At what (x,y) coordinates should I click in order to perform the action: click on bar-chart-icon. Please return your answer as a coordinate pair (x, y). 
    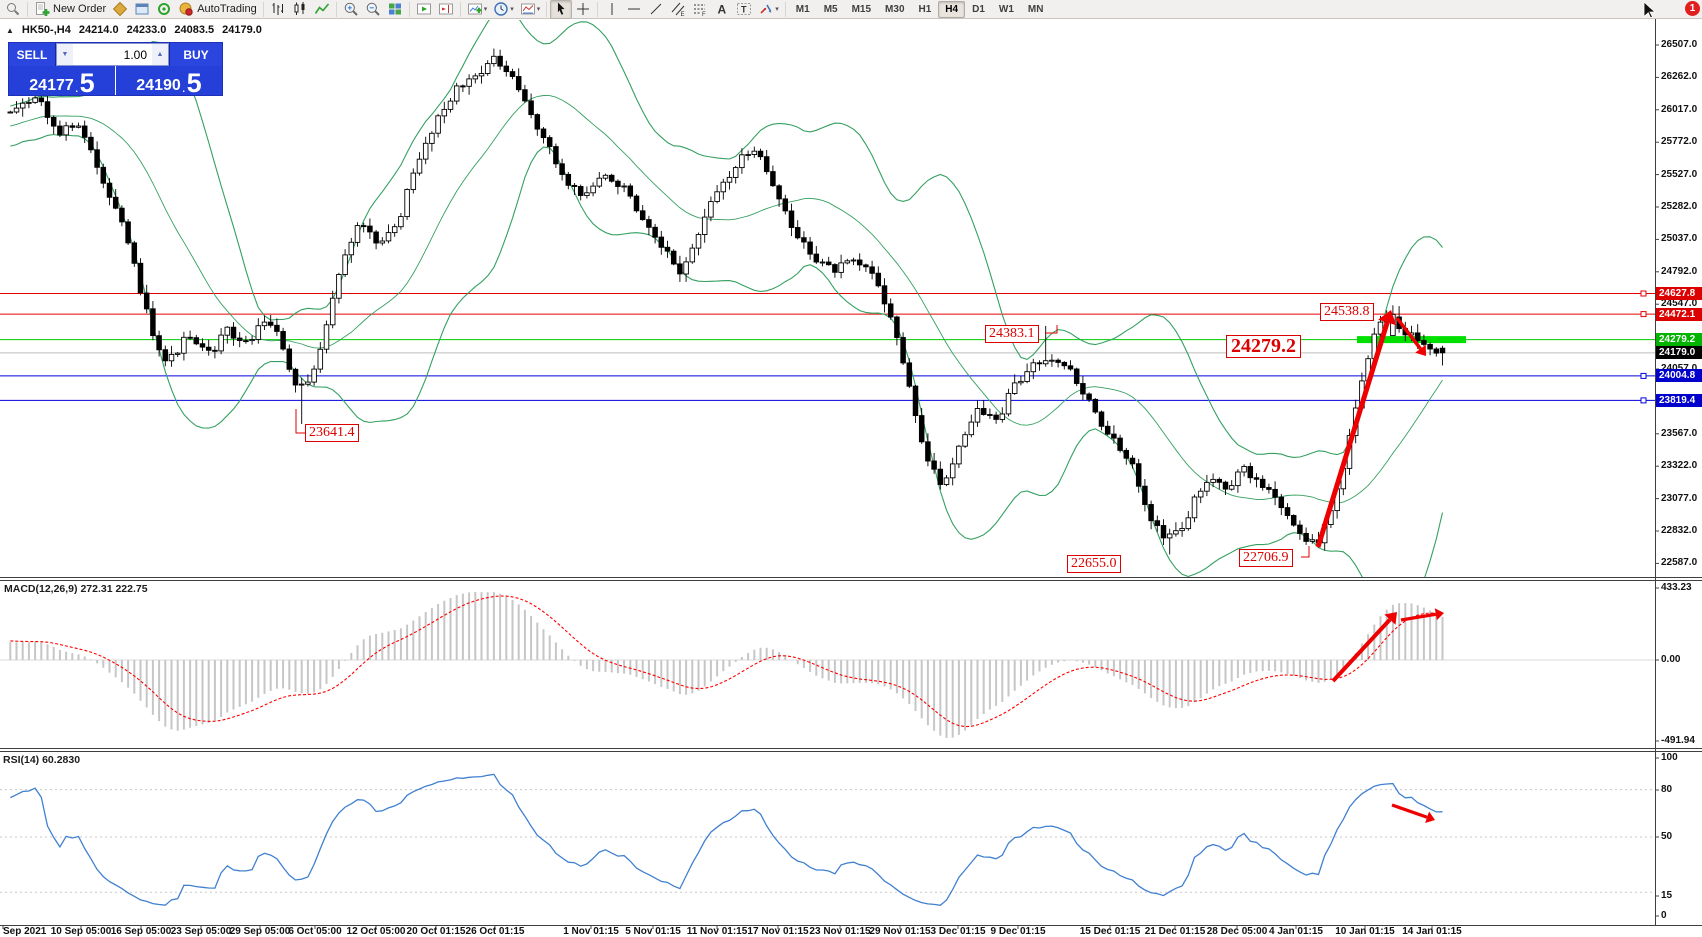
    Looking at the image, I should click on (277, 9).